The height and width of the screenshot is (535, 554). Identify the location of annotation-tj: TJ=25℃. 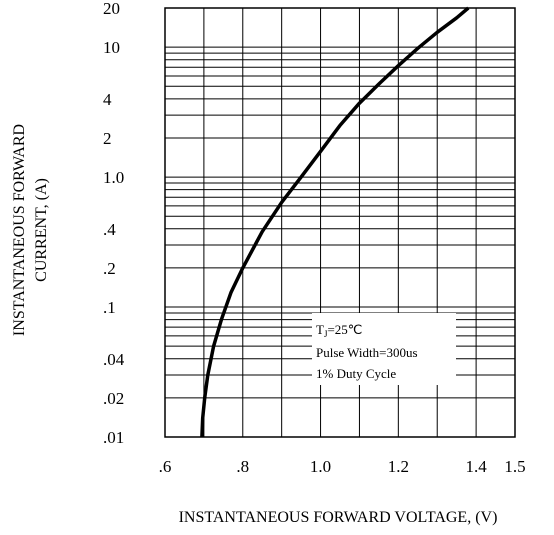
(339, 330).